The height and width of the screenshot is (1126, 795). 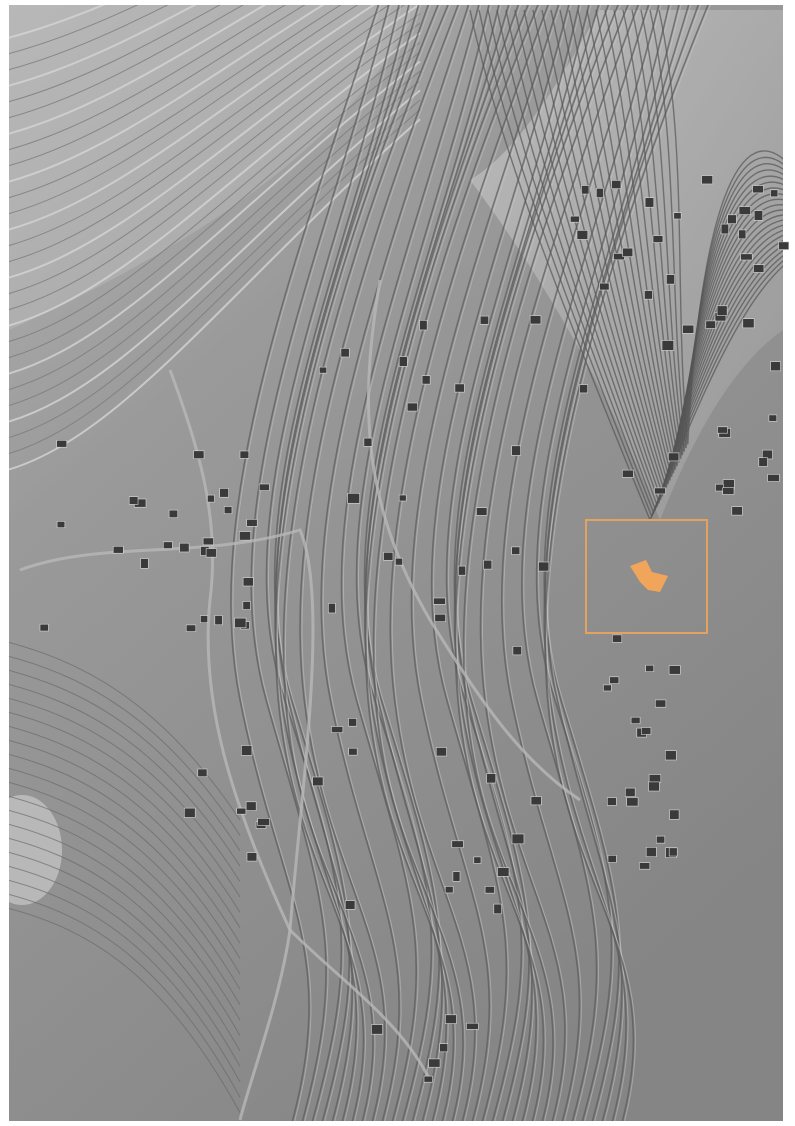 I want to click on left-mound, so click(x=35, y=850).